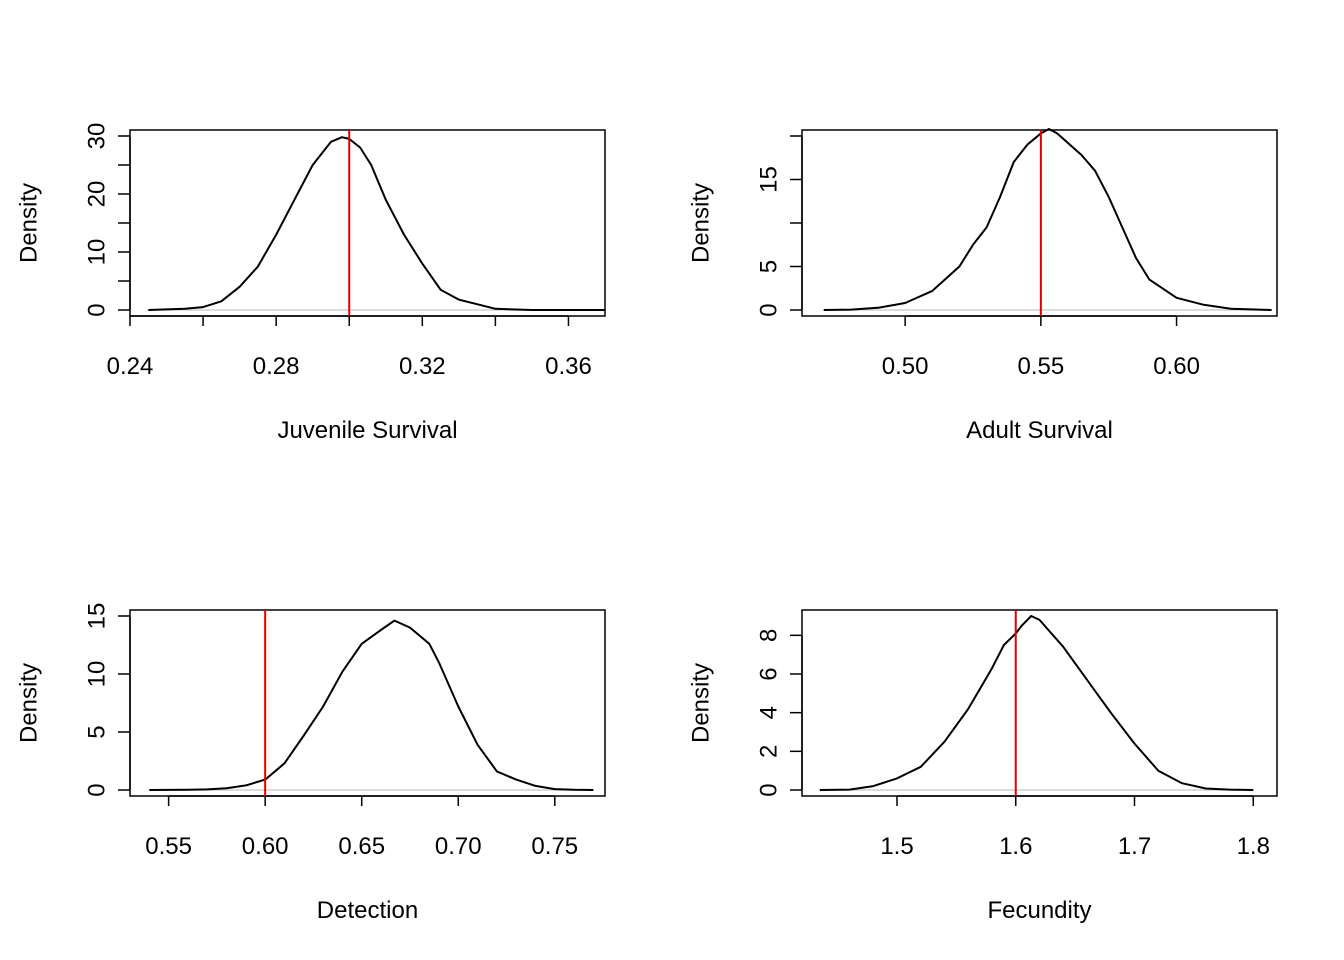 This screenshot has width=1344, height=960. I want to click on y-tick-label: 6, so click(768, 673).